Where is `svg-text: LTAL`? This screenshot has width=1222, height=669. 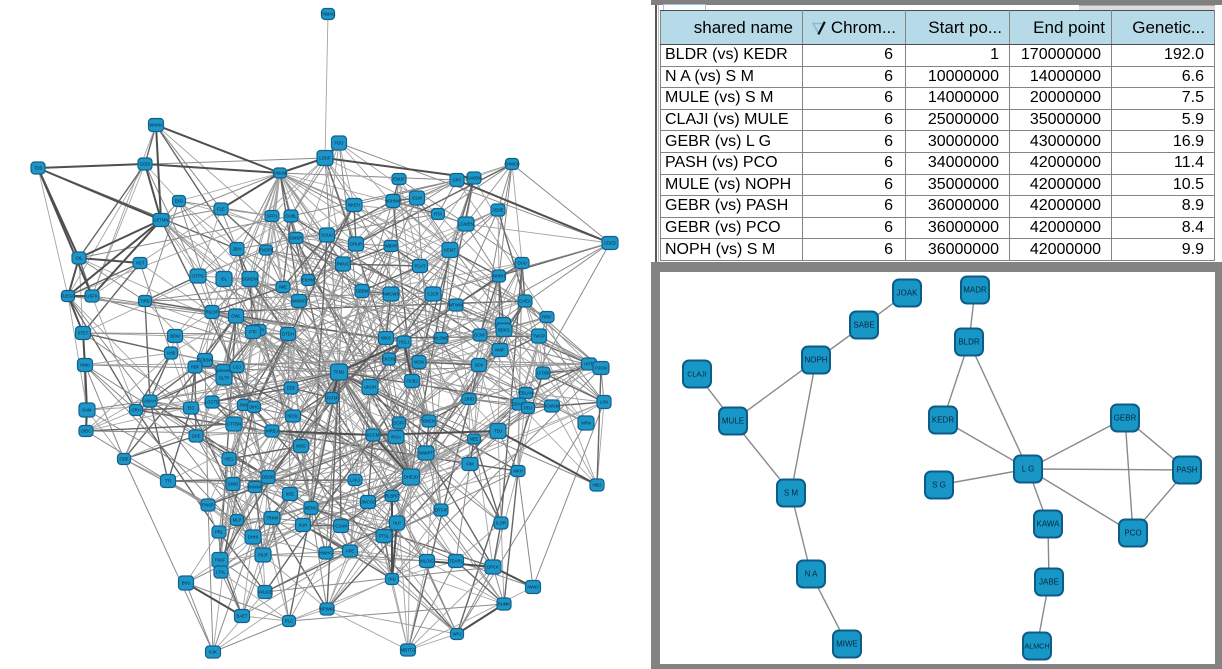
svg-text: LTAL is located at coordinates (221, 572).